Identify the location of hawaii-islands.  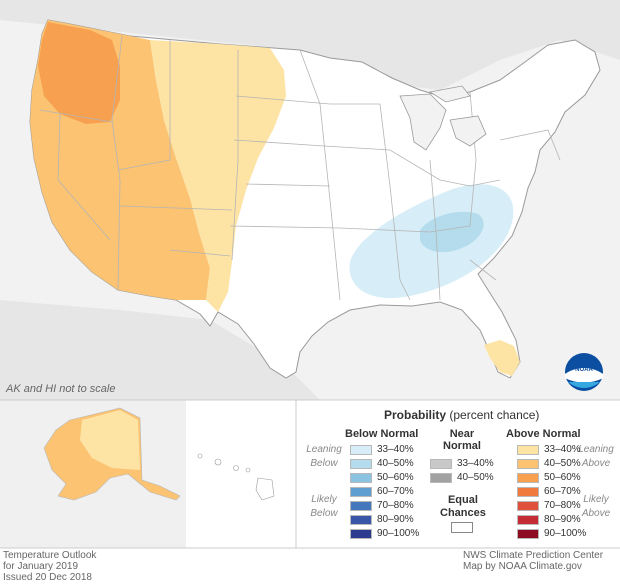
(236, 477).